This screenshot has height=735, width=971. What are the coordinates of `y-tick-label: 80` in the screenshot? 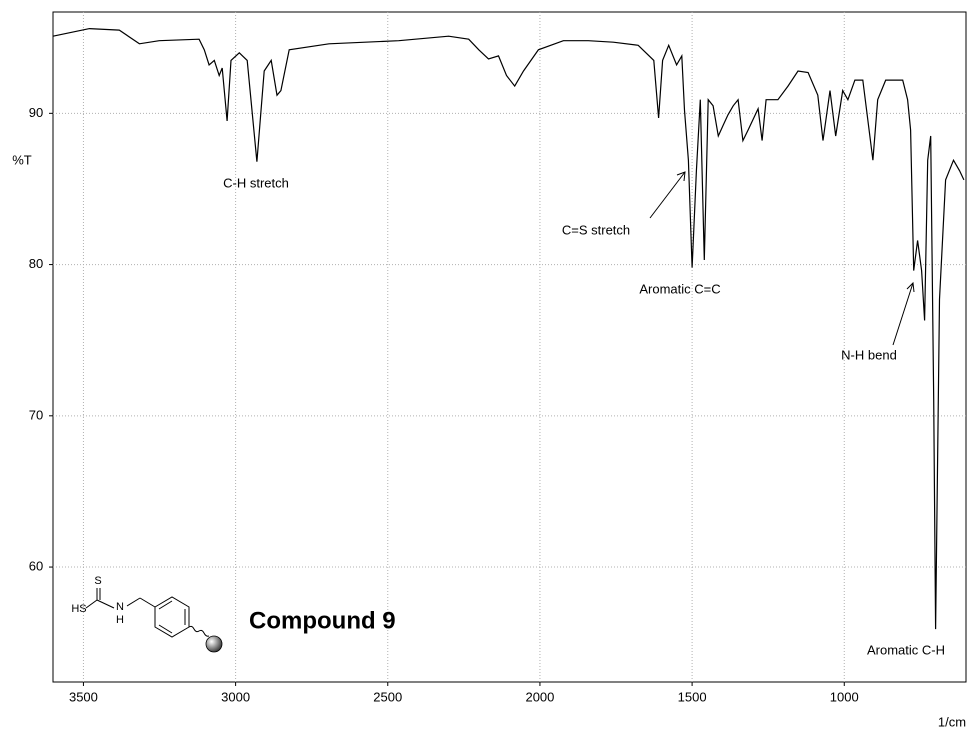 It's located at (36, 263).